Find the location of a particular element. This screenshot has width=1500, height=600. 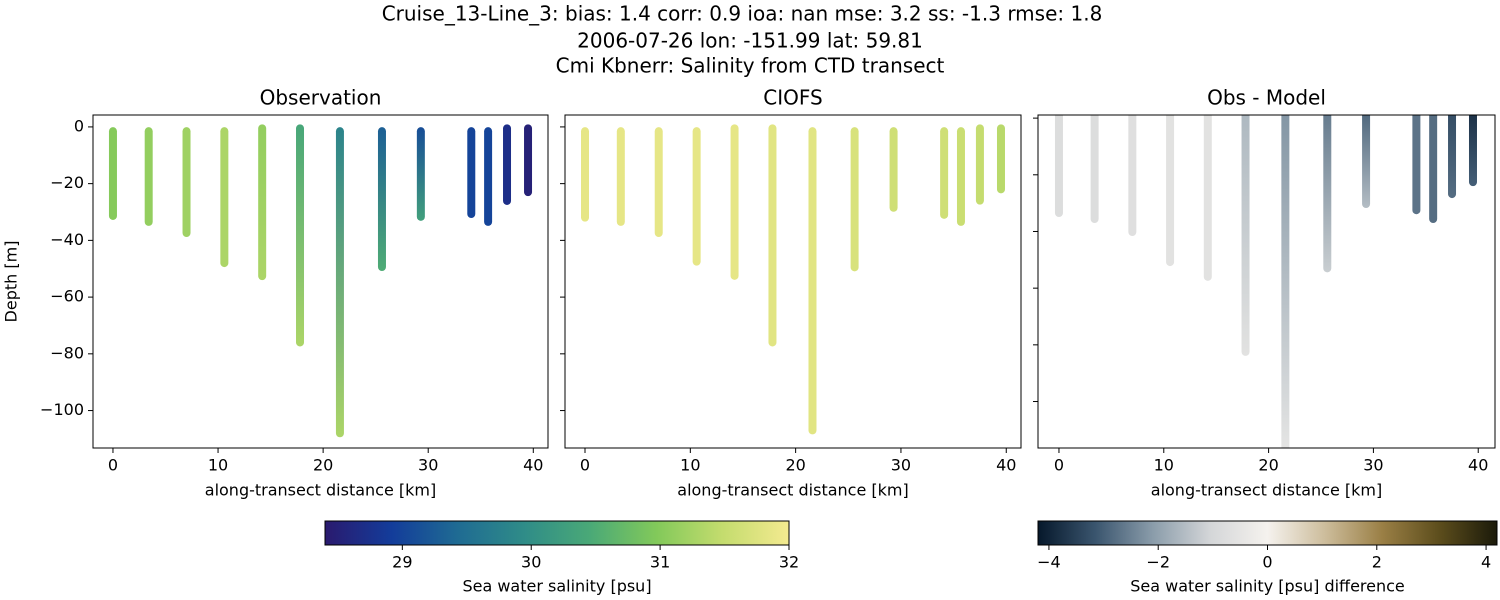

colorbar-tick-label: −2 is located at coordinates (1158, 562).